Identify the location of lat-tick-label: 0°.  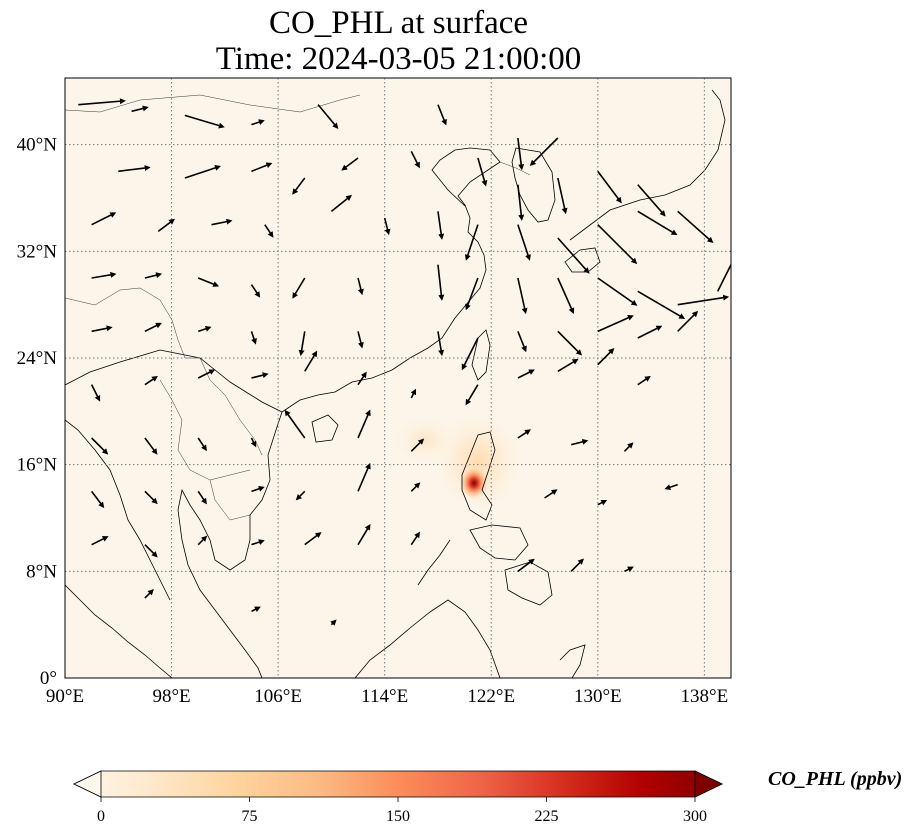
(48, 678).